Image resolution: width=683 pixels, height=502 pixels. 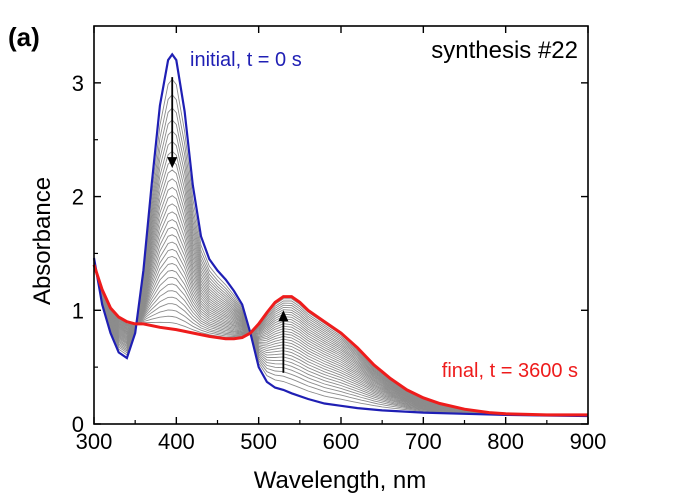 What do you see at coordinates (505, 441) in the screenshot?
I see `x-tick-label: 800` at bounding box center [505, 441].